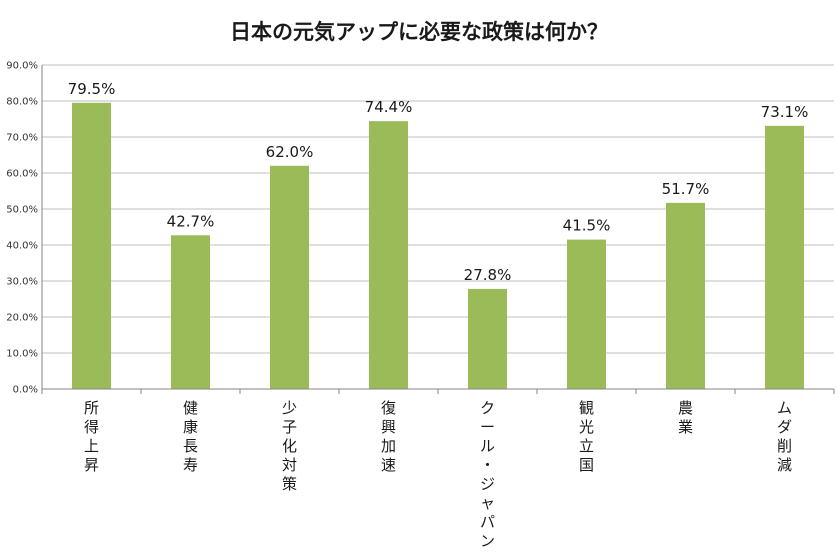  Describe the element at coordinates (784, 436) in the screenshot. I see `x-tick-label: ムダ削減` at that location.